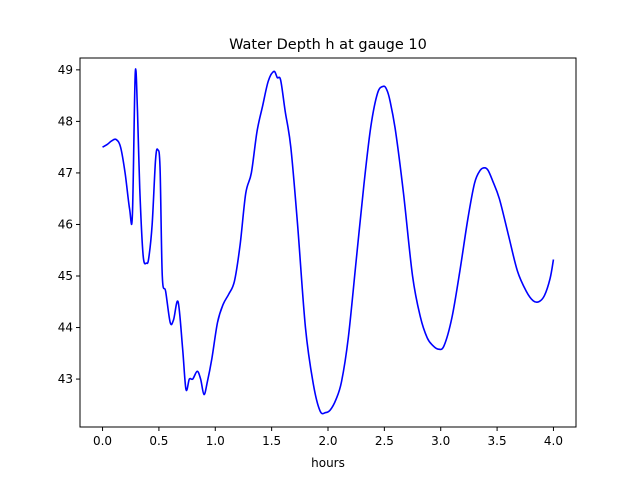 This screenshot has width=640, height=480. What do you see at coordinates (158, 441) in the screenshot?
I see `x-tick-label: 0.5` at bounding box center [158, 441].